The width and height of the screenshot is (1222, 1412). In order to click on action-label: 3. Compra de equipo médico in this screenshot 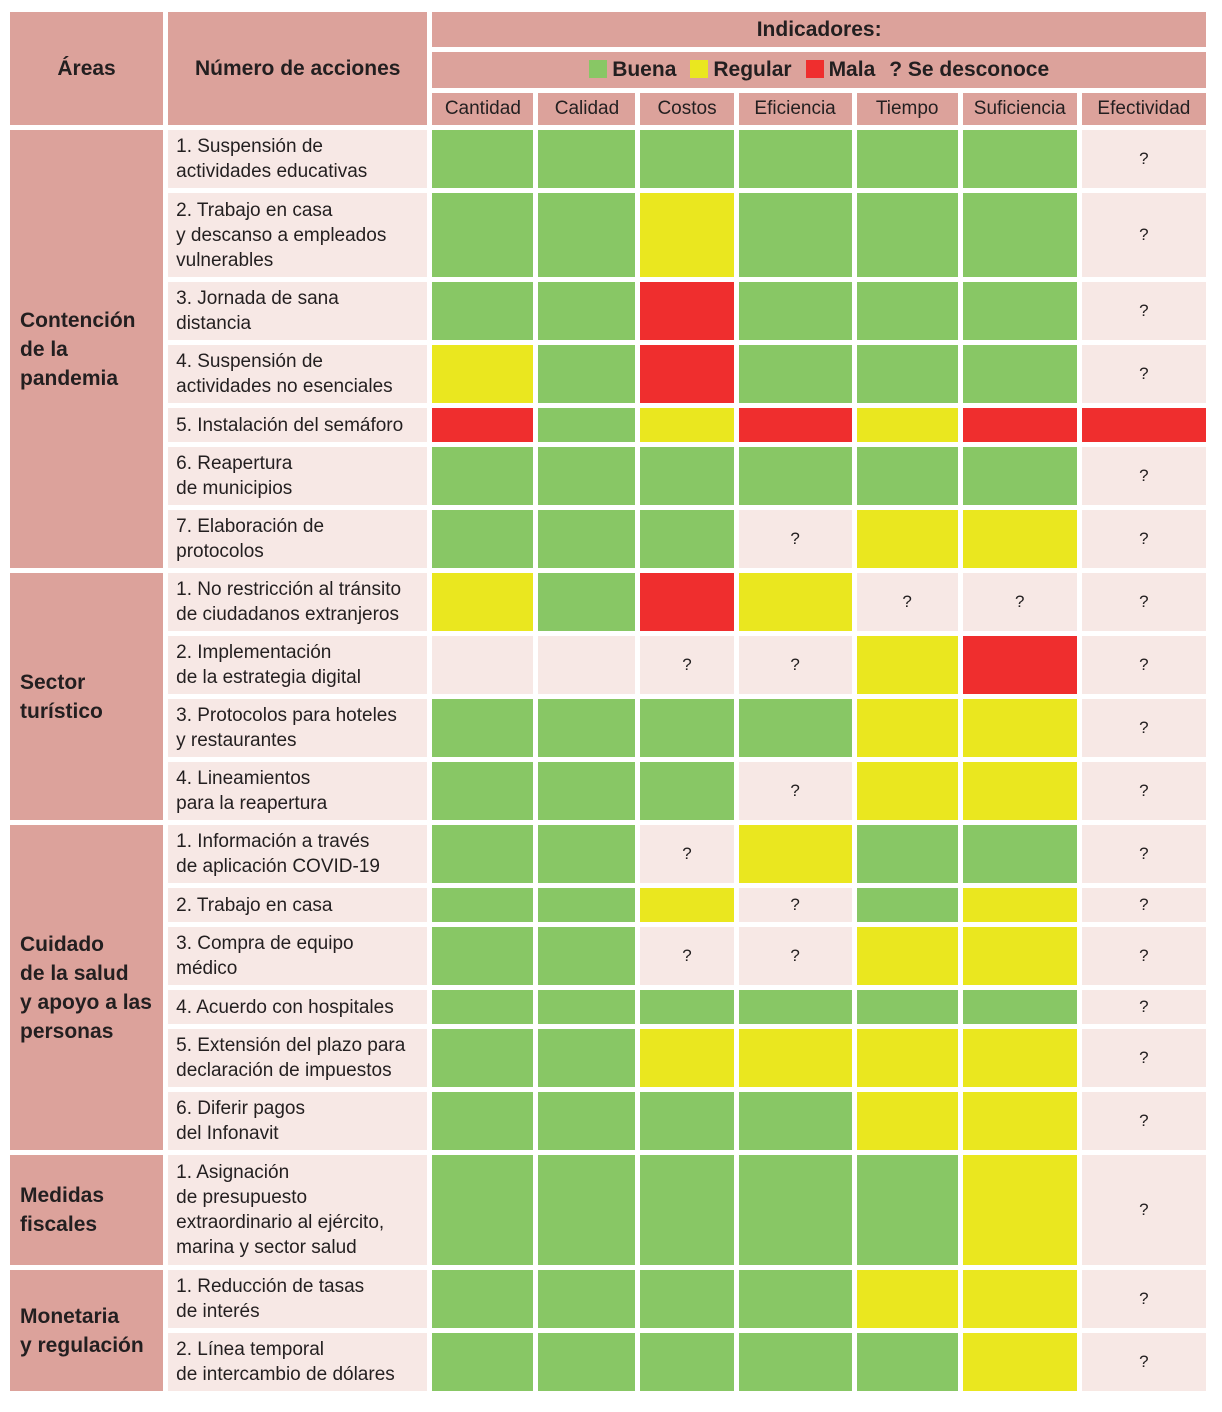, I will do `click(298, 956)`.